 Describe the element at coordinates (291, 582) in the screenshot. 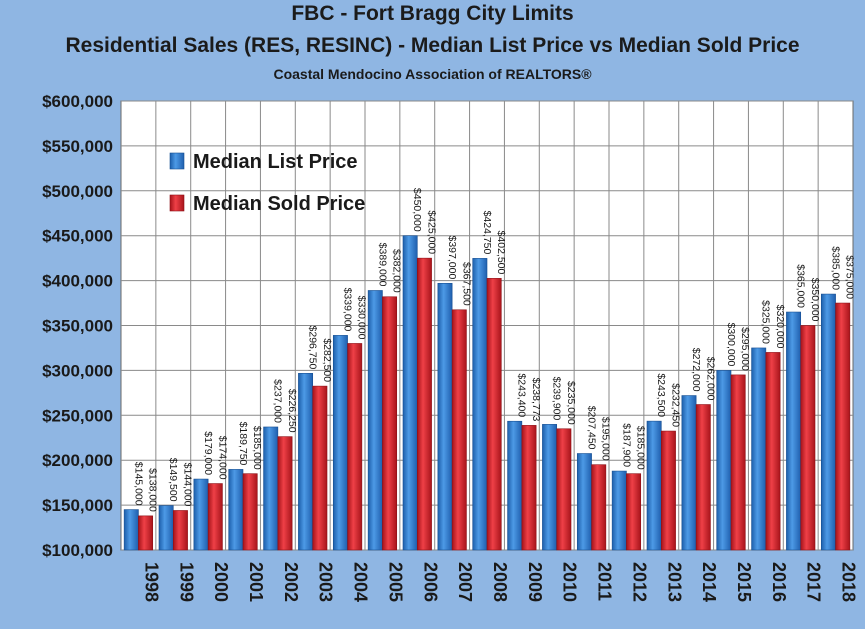

I see `x-tick-label: 2002` at that location.